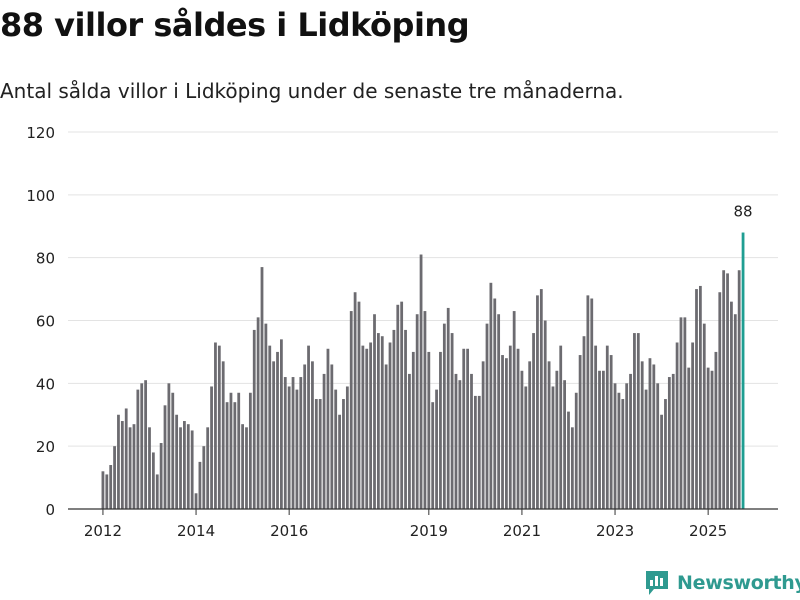 This screenshot has height=600, width=800. What do you see at coordinates (708, 531) in the screenshot?
I see `x-tick-label: 2025` at bounding box center [708, 531].